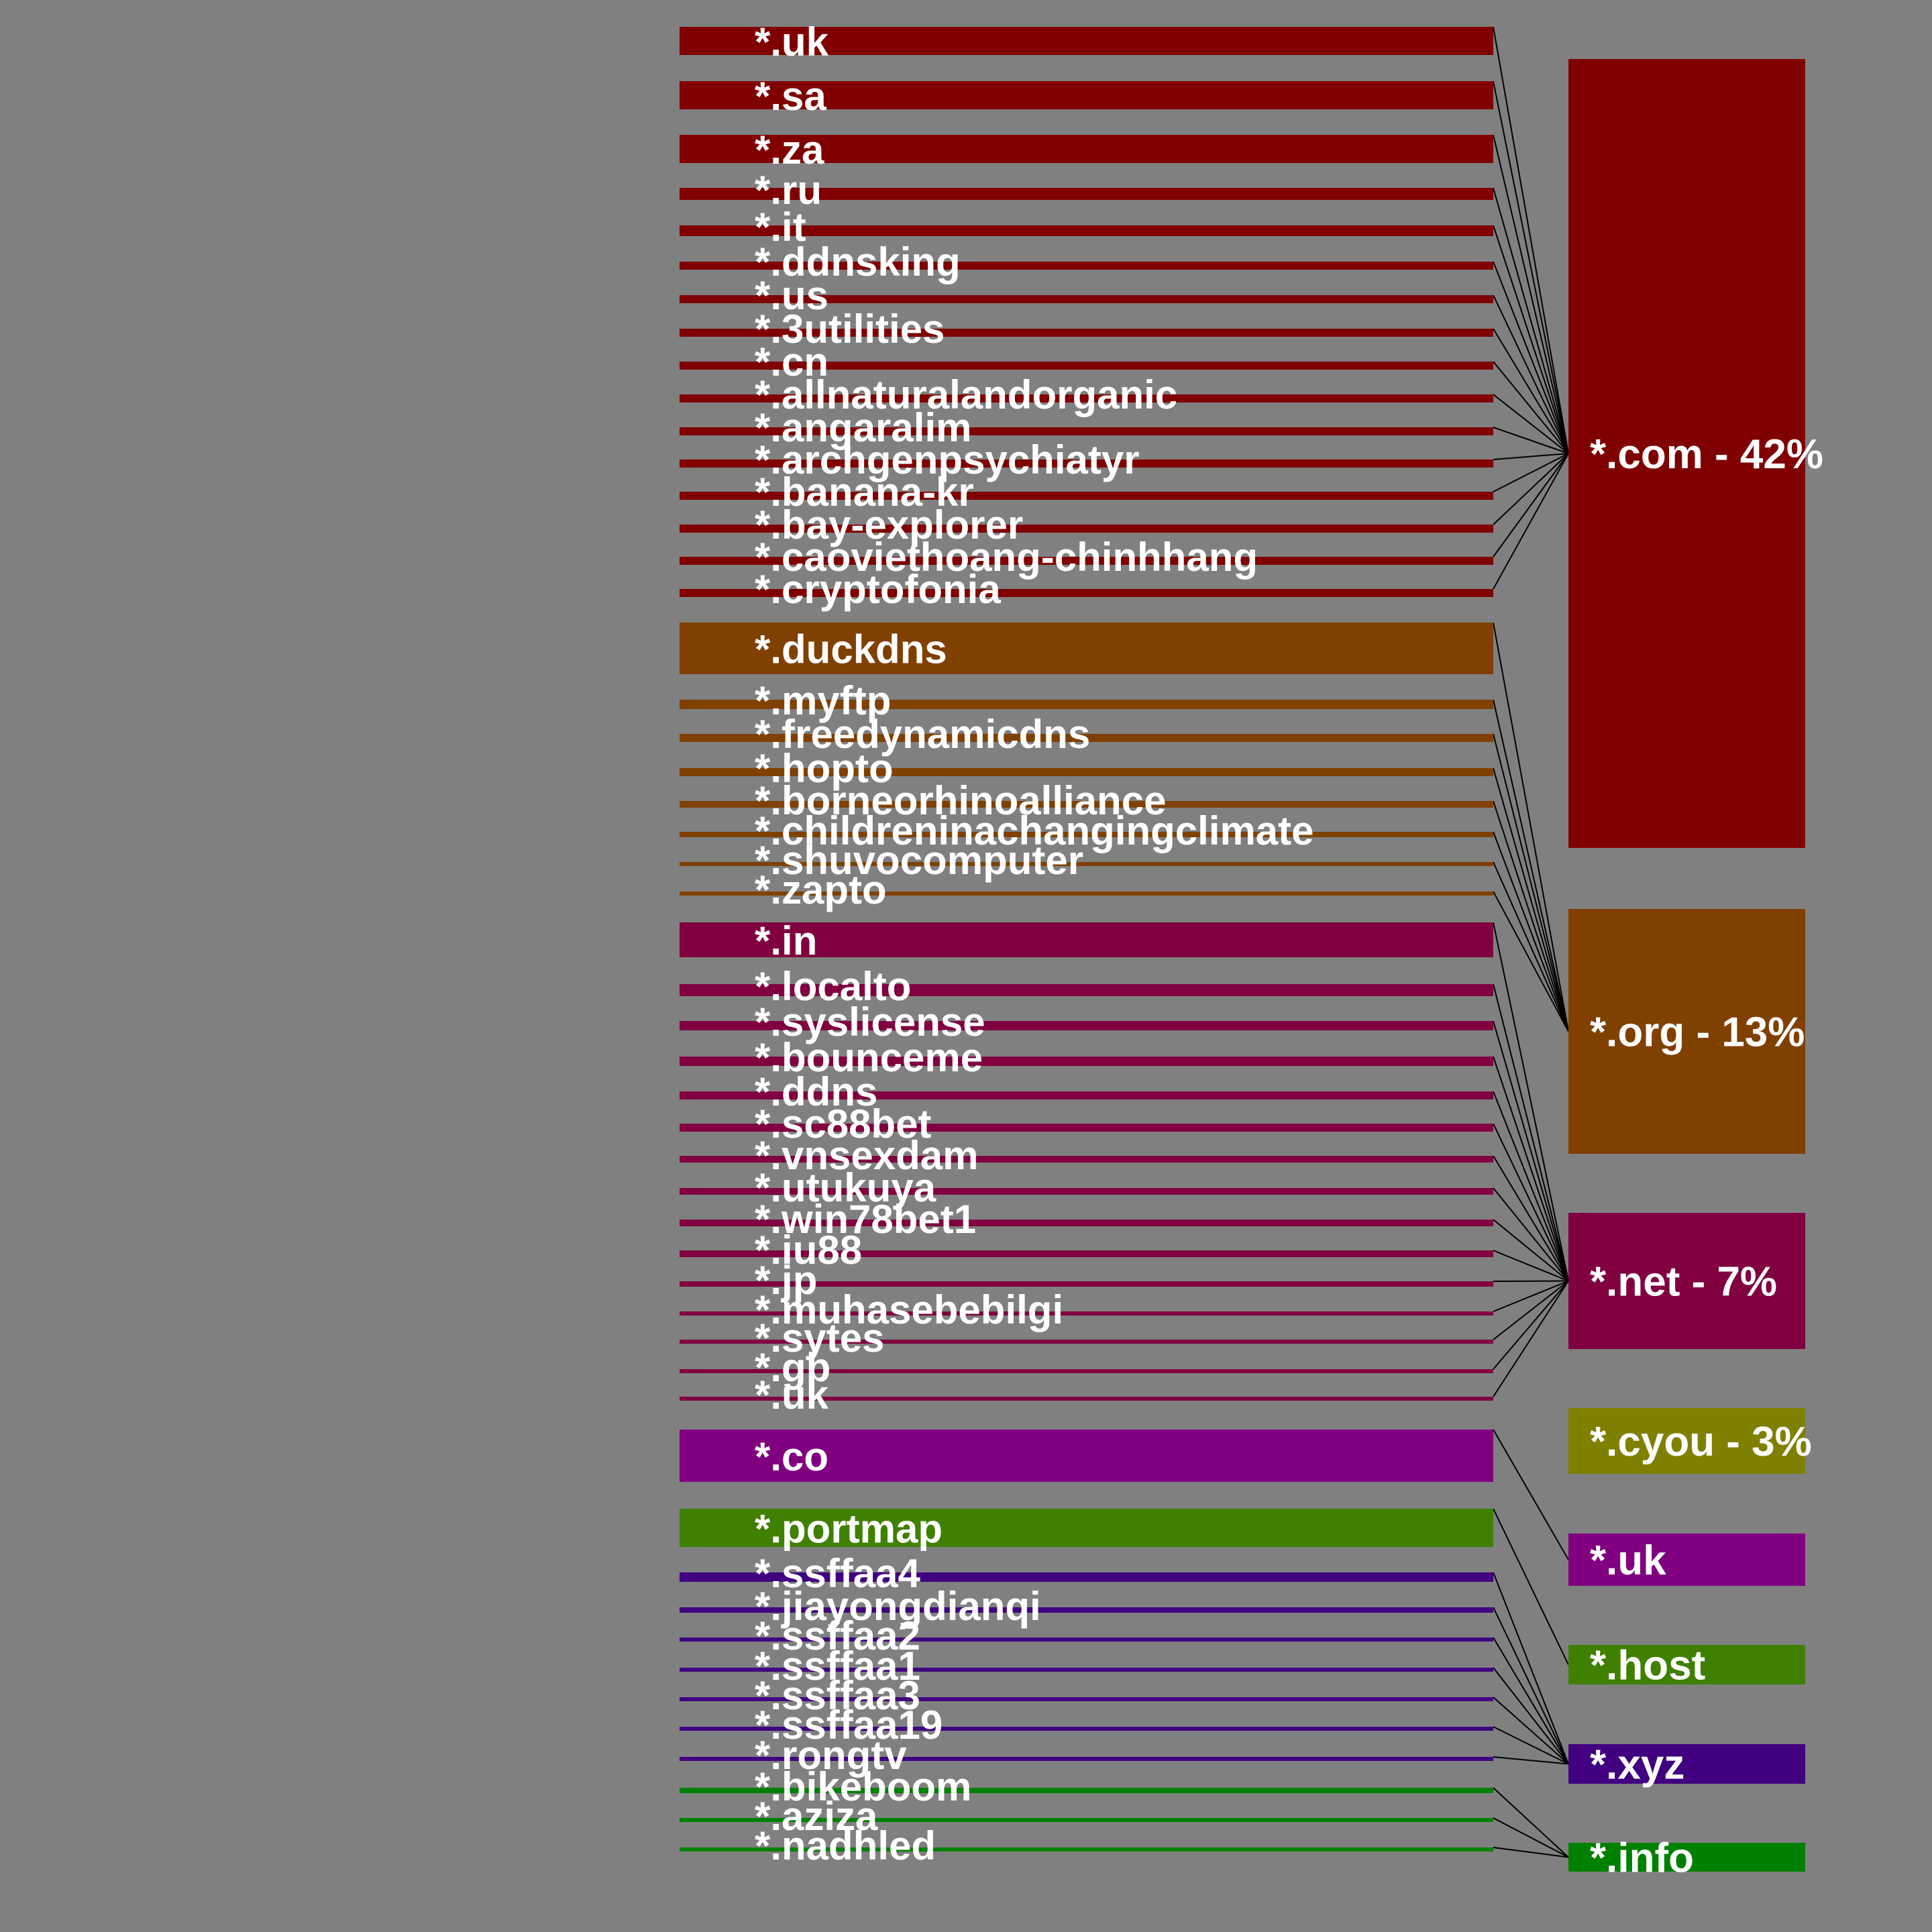 The height and width of the screenshot is (1932, 1932). I want to click on target-box-info, so click(1686, 1857).